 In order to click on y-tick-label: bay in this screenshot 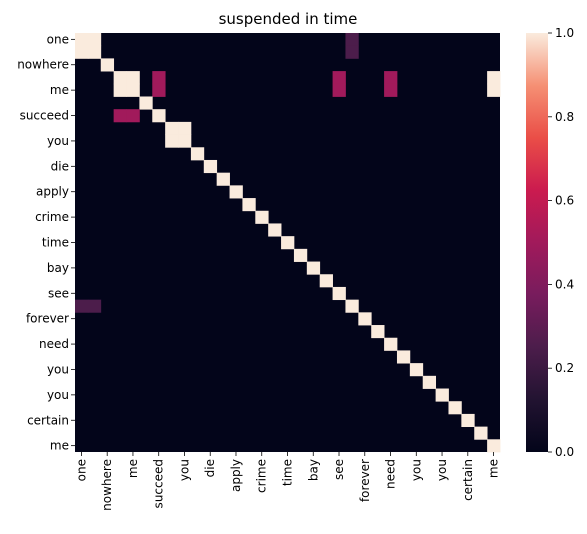, I will do `click(58, 268)`.